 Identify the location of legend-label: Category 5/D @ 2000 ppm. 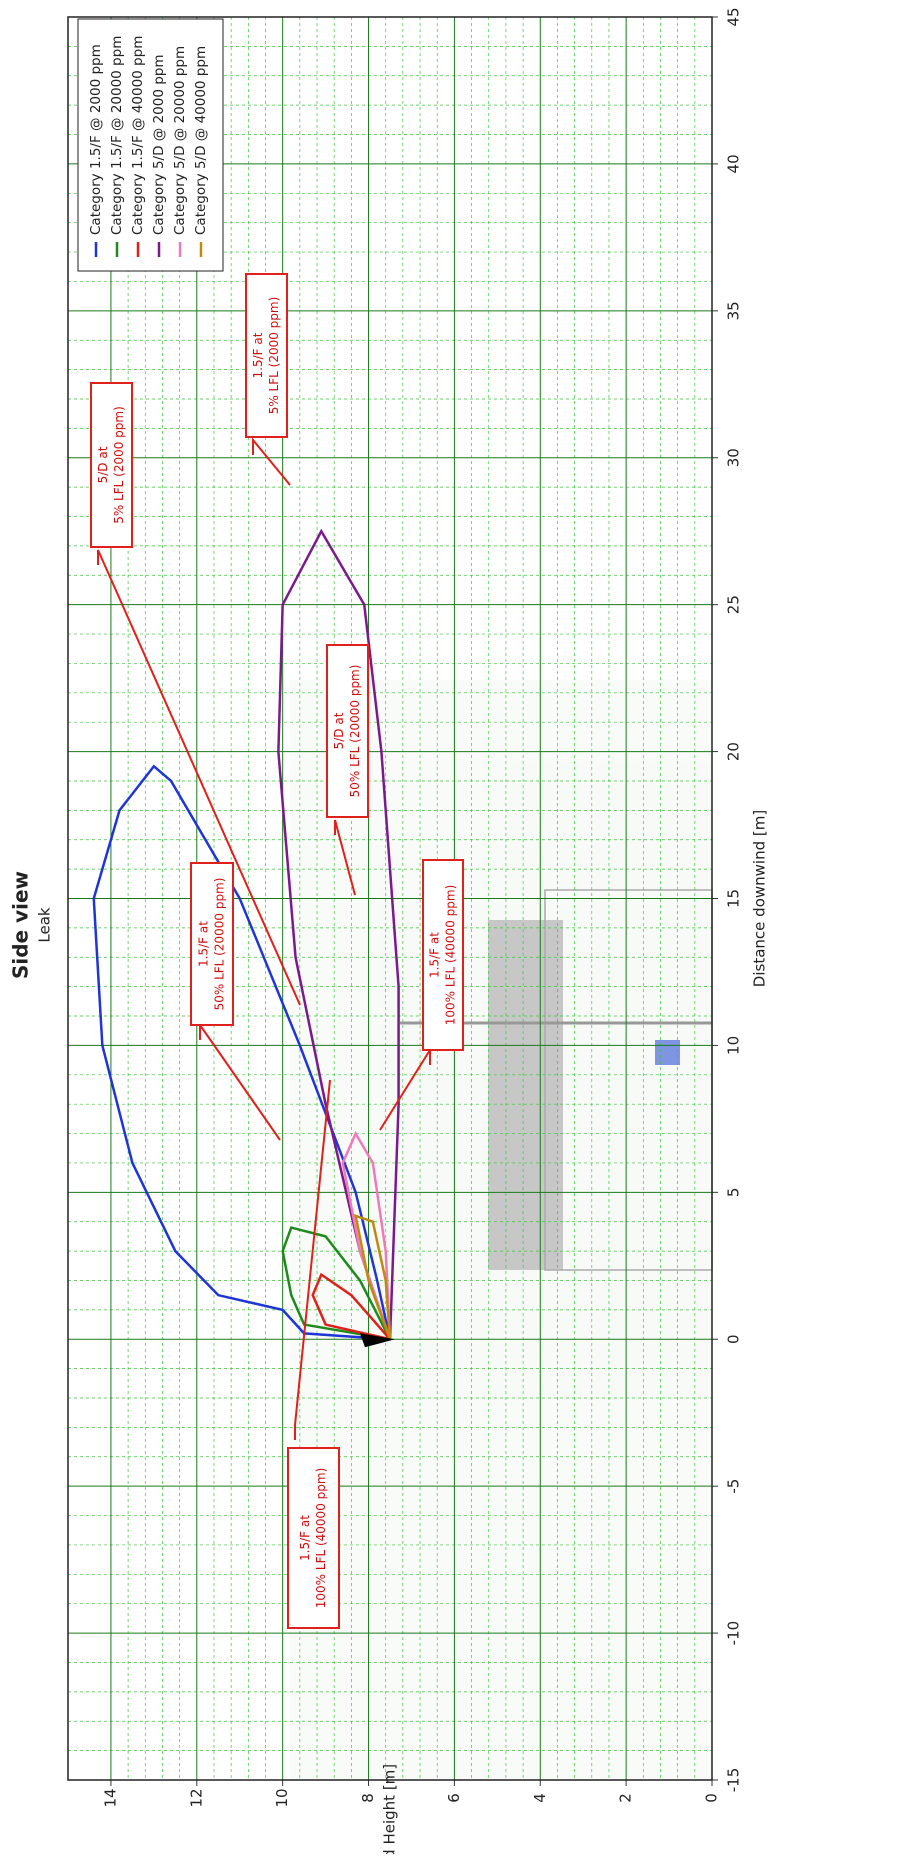
(159, 144).